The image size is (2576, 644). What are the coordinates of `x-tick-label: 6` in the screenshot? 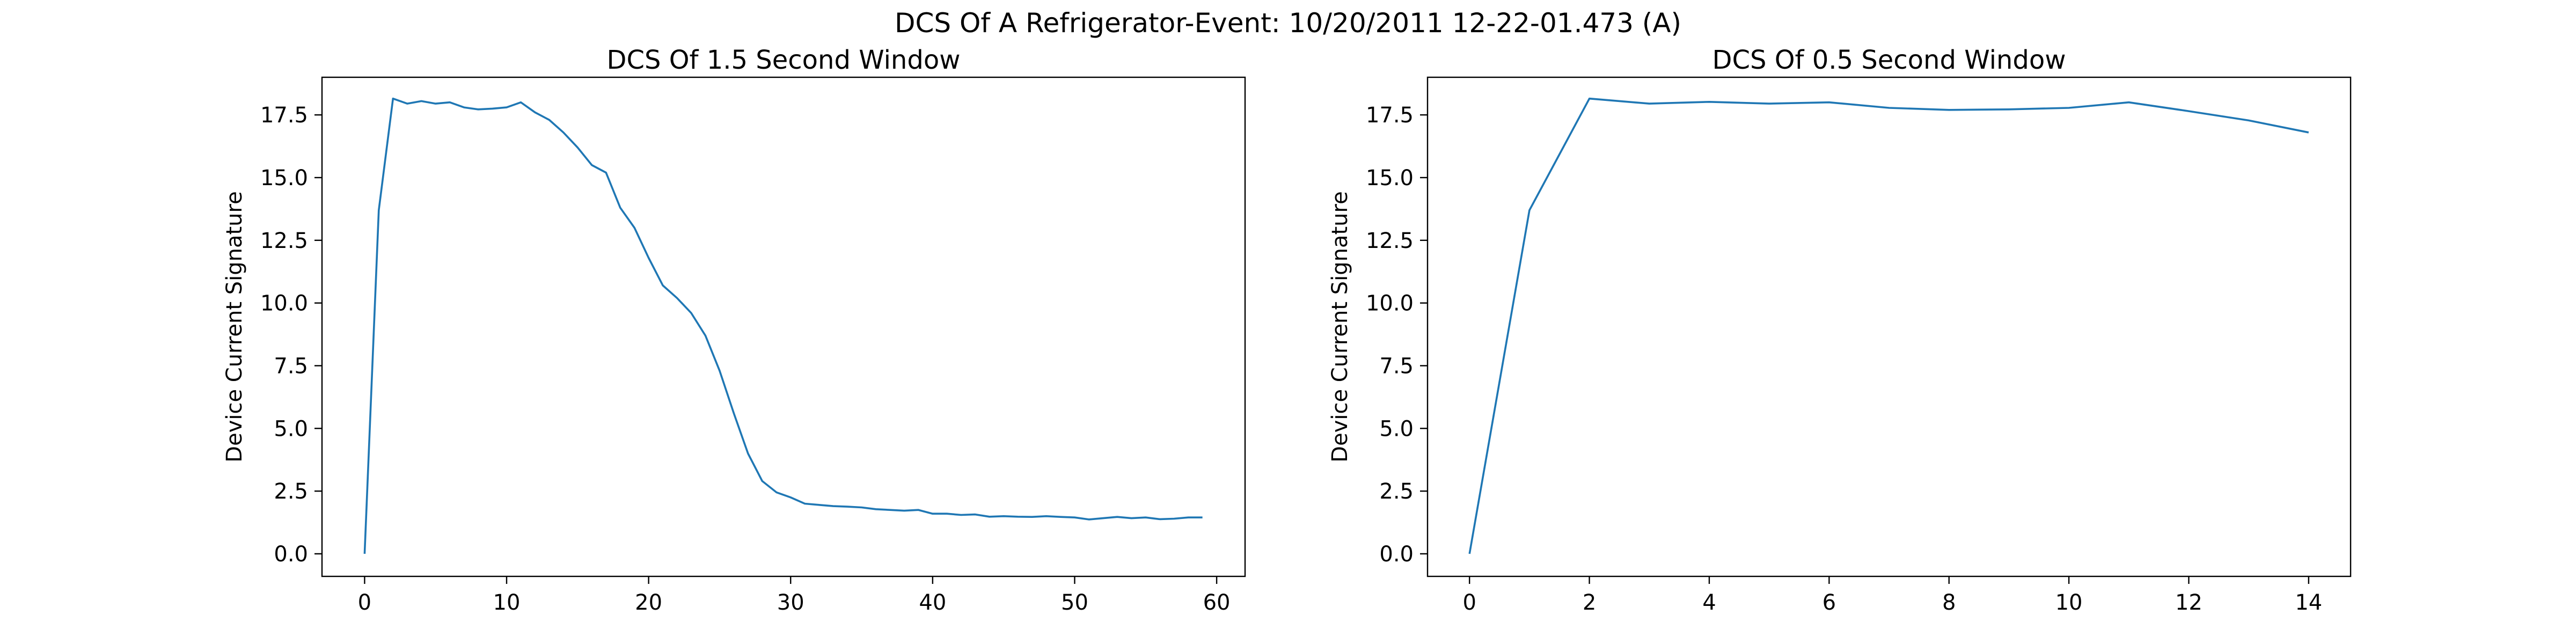 It's located at (1829, 602).